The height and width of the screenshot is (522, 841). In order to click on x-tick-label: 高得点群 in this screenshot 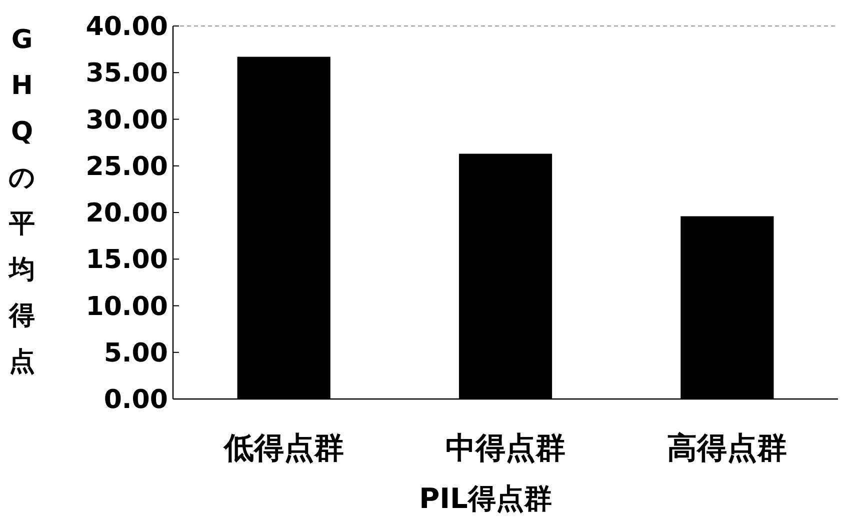, I will do `click(727, 448)`.